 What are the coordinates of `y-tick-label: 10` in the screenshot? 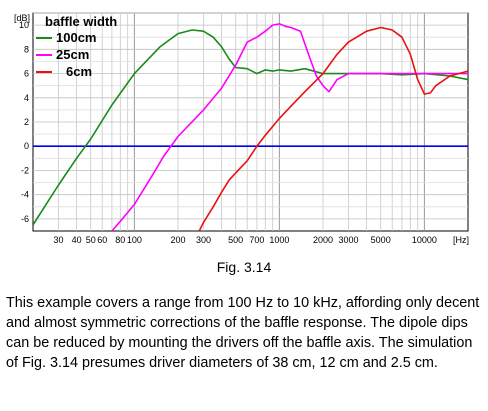 It's located at (24, 25).